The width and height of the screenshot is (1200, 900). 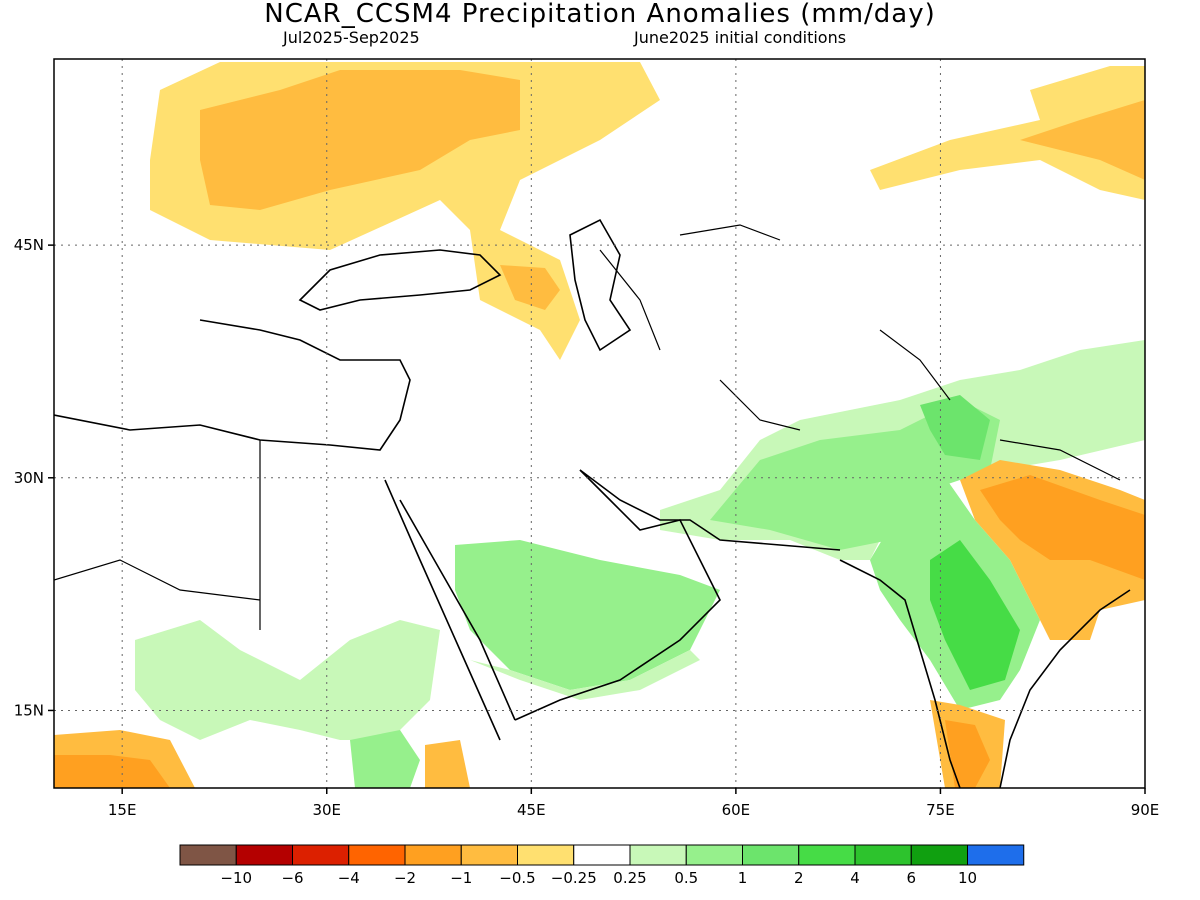 What do you see at coordinates (967, 754) in the screenshot?
I see `dry-region-south-india-core` at bounding box center [967, 754].